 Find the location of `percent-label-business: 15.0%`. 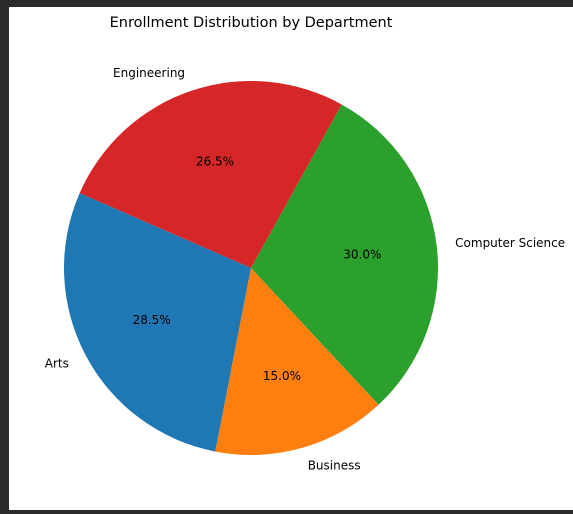

percent-label-business: 15.0% is located at coordinates (282, 376).